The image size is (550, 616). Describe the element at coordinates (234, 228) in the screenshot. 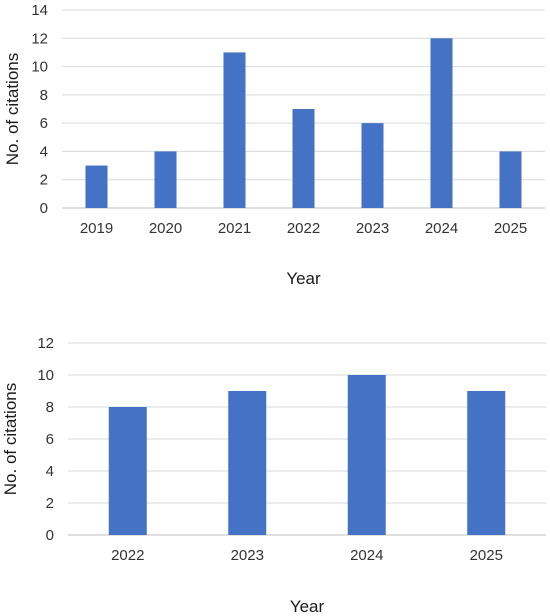

I see `x-tick-label: 2021` at that location.